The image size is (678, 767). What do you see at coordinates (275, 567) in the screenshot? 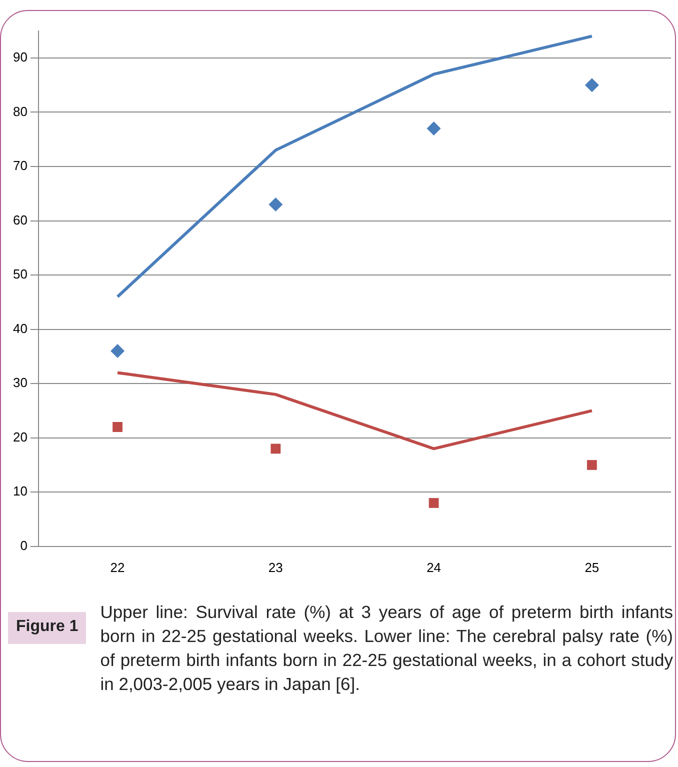
I see `x-tick-label: 23` at bounding box center [275, 567].